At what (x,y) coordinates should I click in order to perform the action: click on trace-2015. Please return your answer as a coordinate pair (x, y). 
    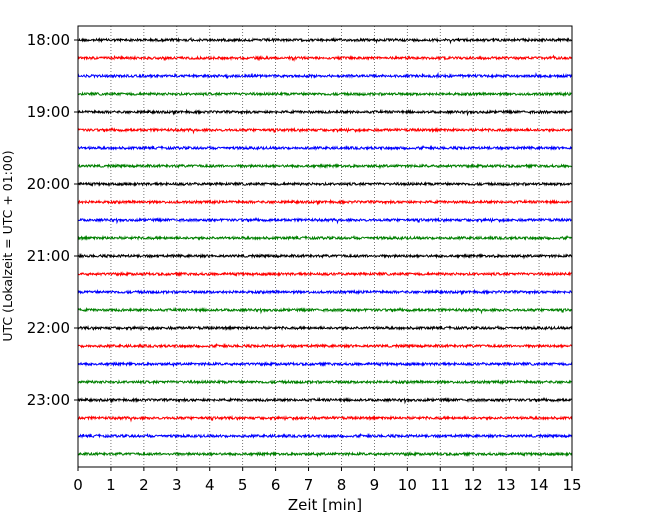
    Looking at the image, I should click on (325, 202).